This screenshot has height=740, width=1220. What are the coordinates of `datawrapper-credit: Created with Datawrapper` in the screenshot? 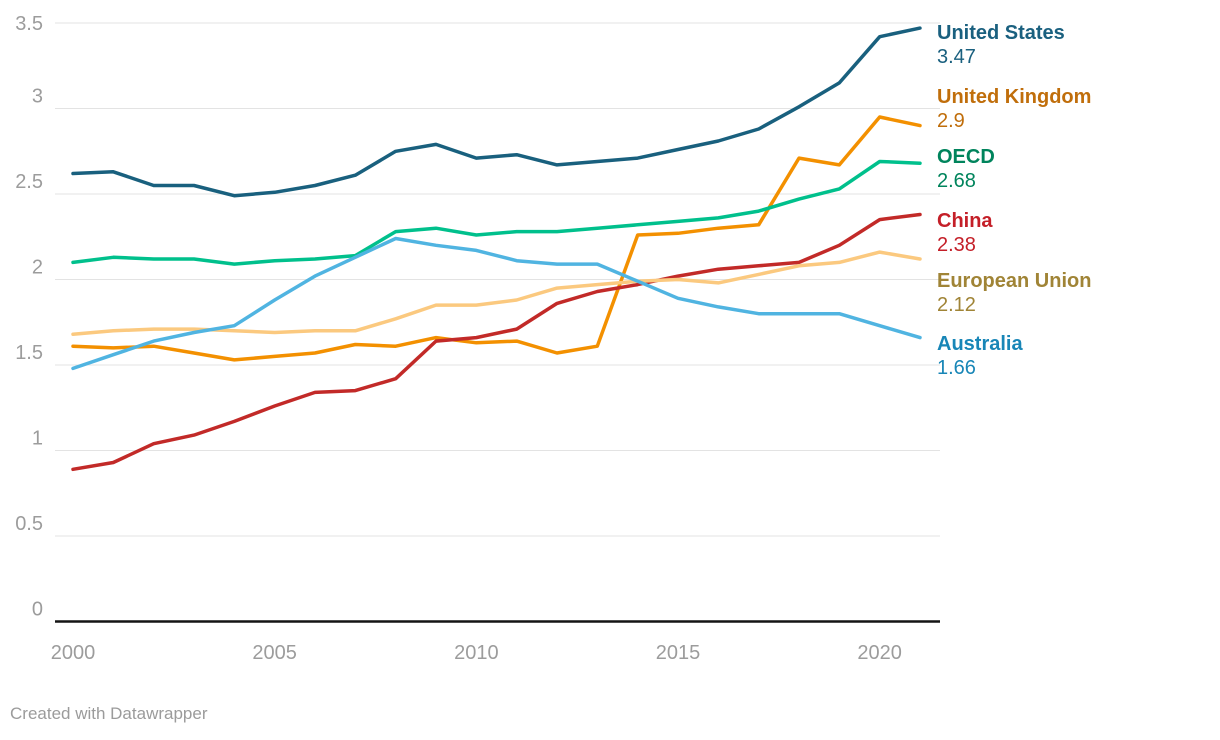 It's located at (109, 713).